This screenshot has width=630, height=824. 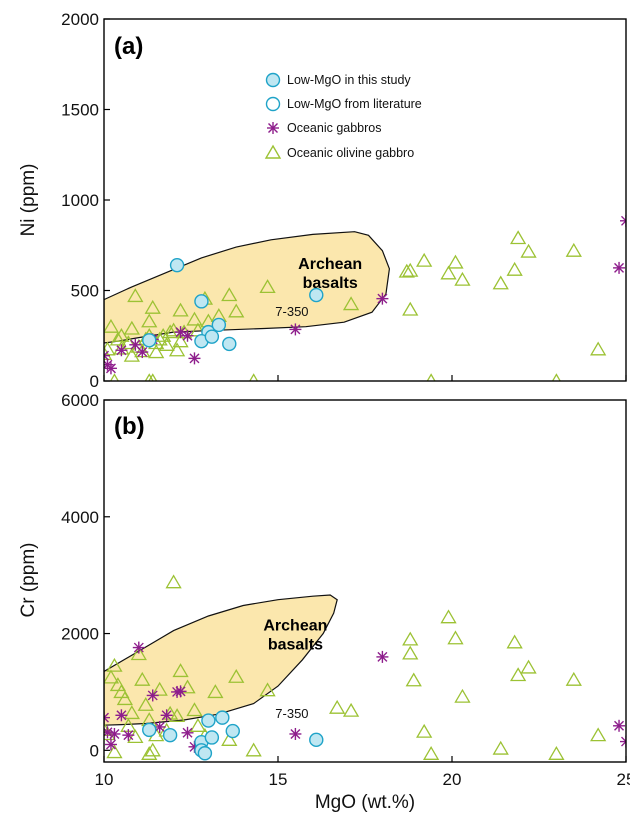 What do you see at coordinates (291, 311) in the screenshot?
I see `annotation-7-350-a: 7-350` at bounding box center [291, 311].